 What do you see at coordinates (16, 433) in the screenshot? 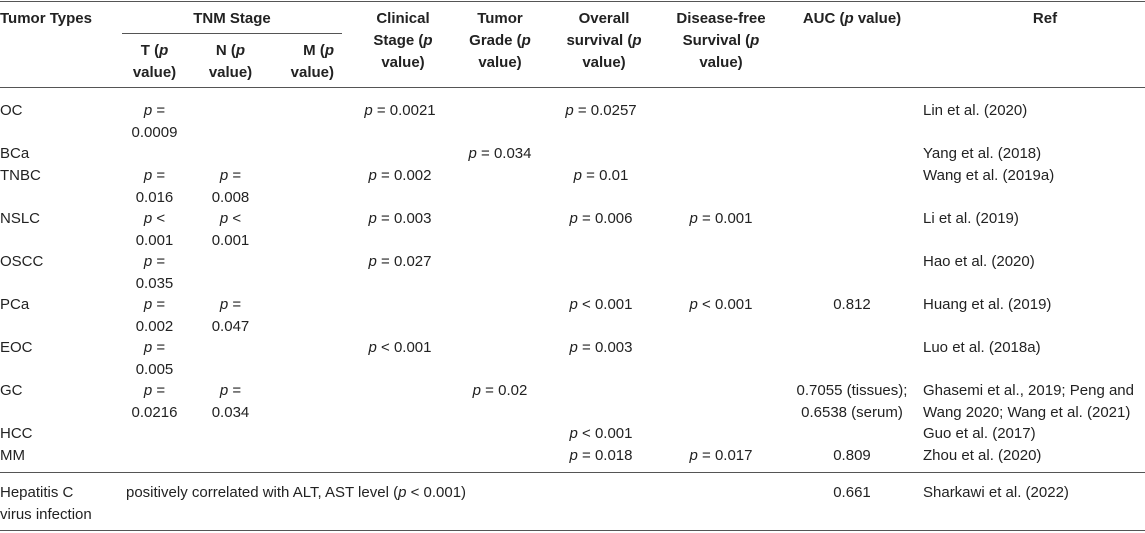
I see `row-tumor-type: HCC` at bounding box center [16, 433].